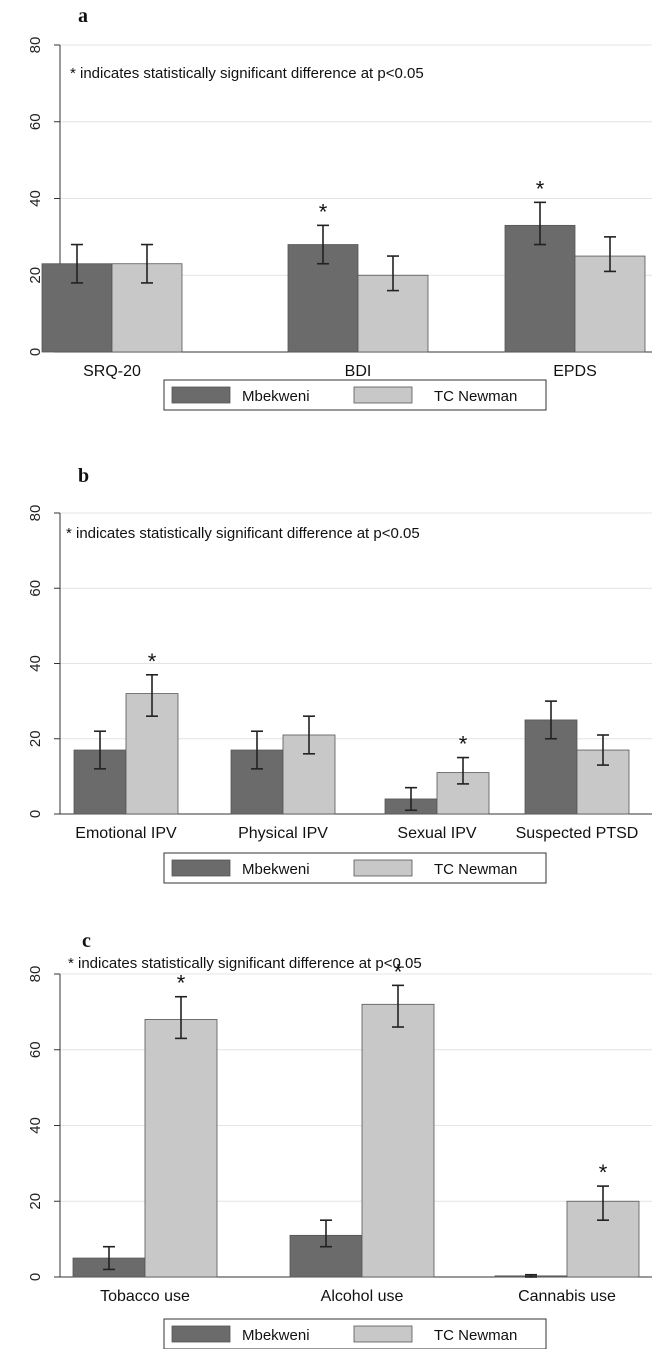 This screenshot has height=1349, width=672. I want to click on significance-star-c-1: *, so click(398, 971).